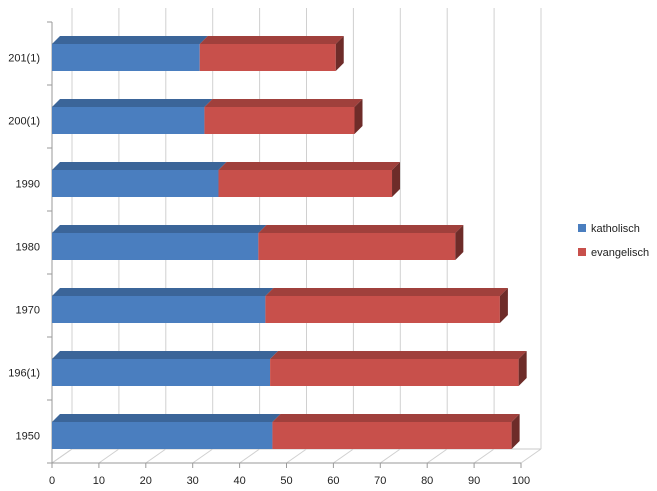 Image resolution: width=657 pixels, height=491 pixels. Describe the element at coordinates (99, 481) in the screenshot. I see `x-tick-label: 10` at that location.